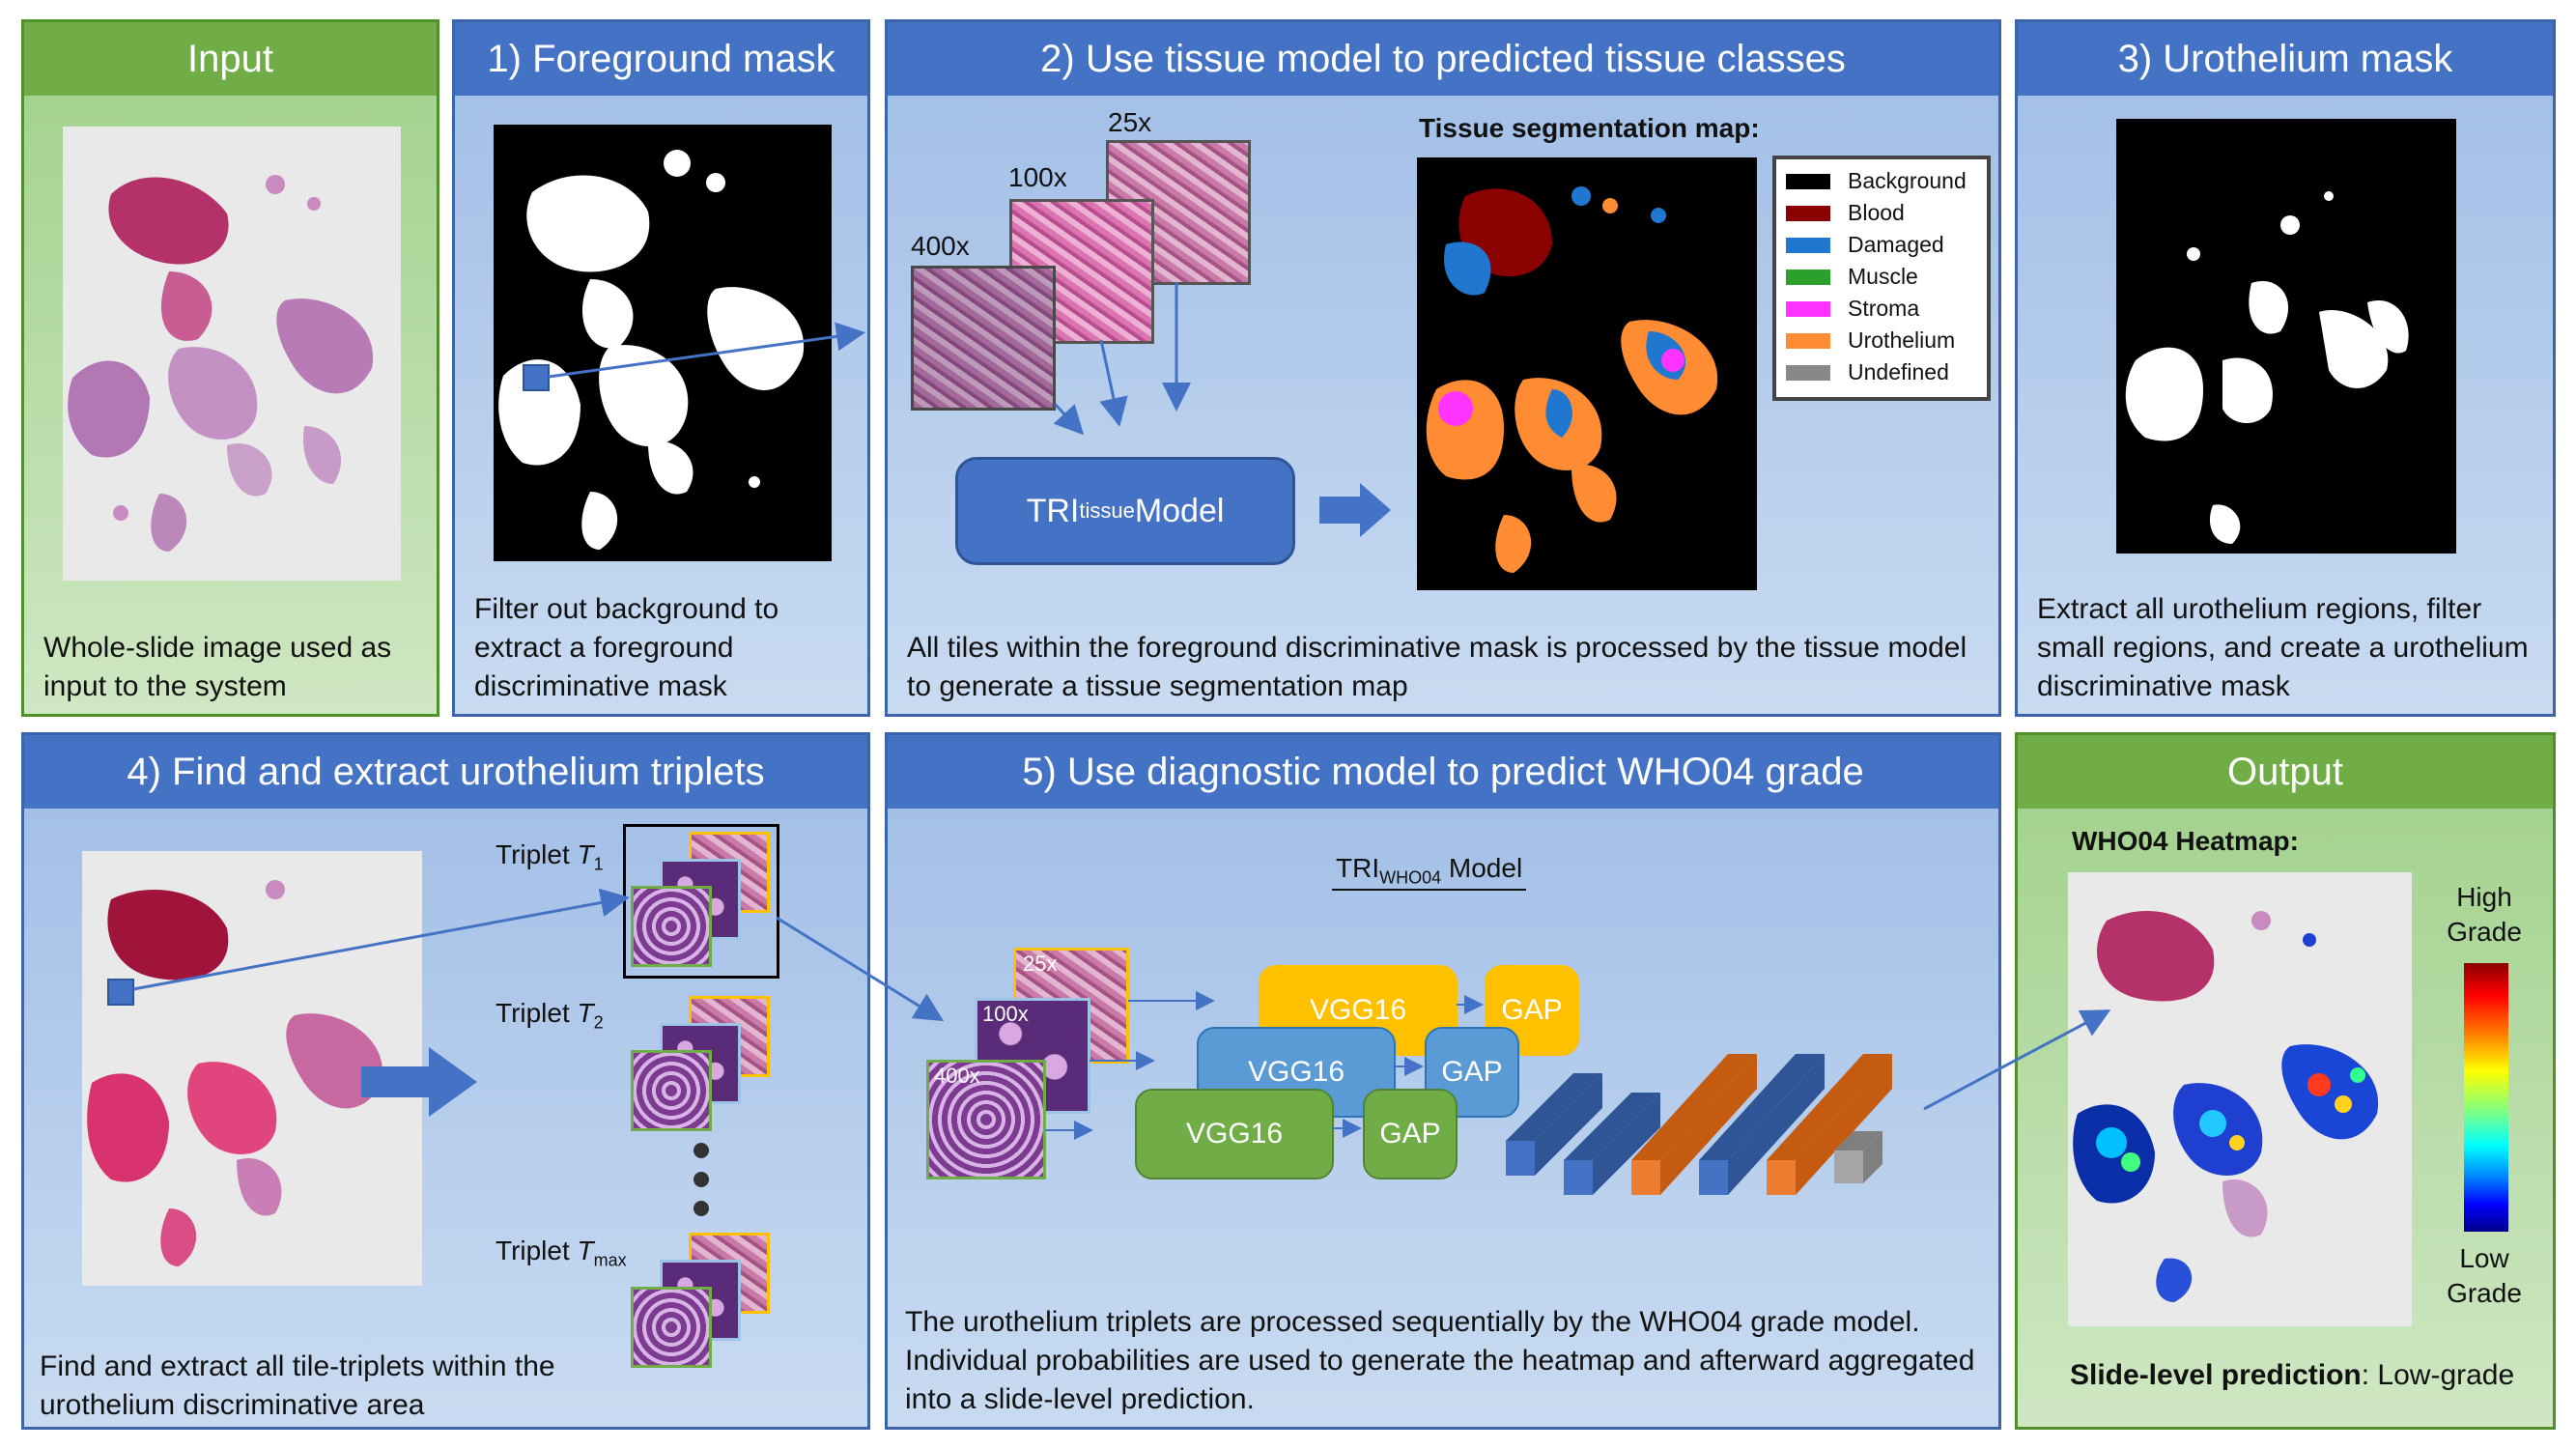 The width and height of the screenshot is (2576, 1449). Describe the element at coordinates (1037, 177) in the screenshot. I see `mag-100x-label: 100x` at that location.